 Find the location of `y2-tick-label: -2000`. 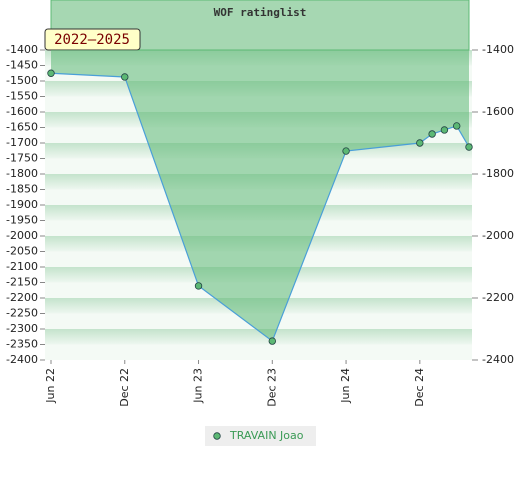

y2-tick-label: -2000 is located at coordinates (498, 235).